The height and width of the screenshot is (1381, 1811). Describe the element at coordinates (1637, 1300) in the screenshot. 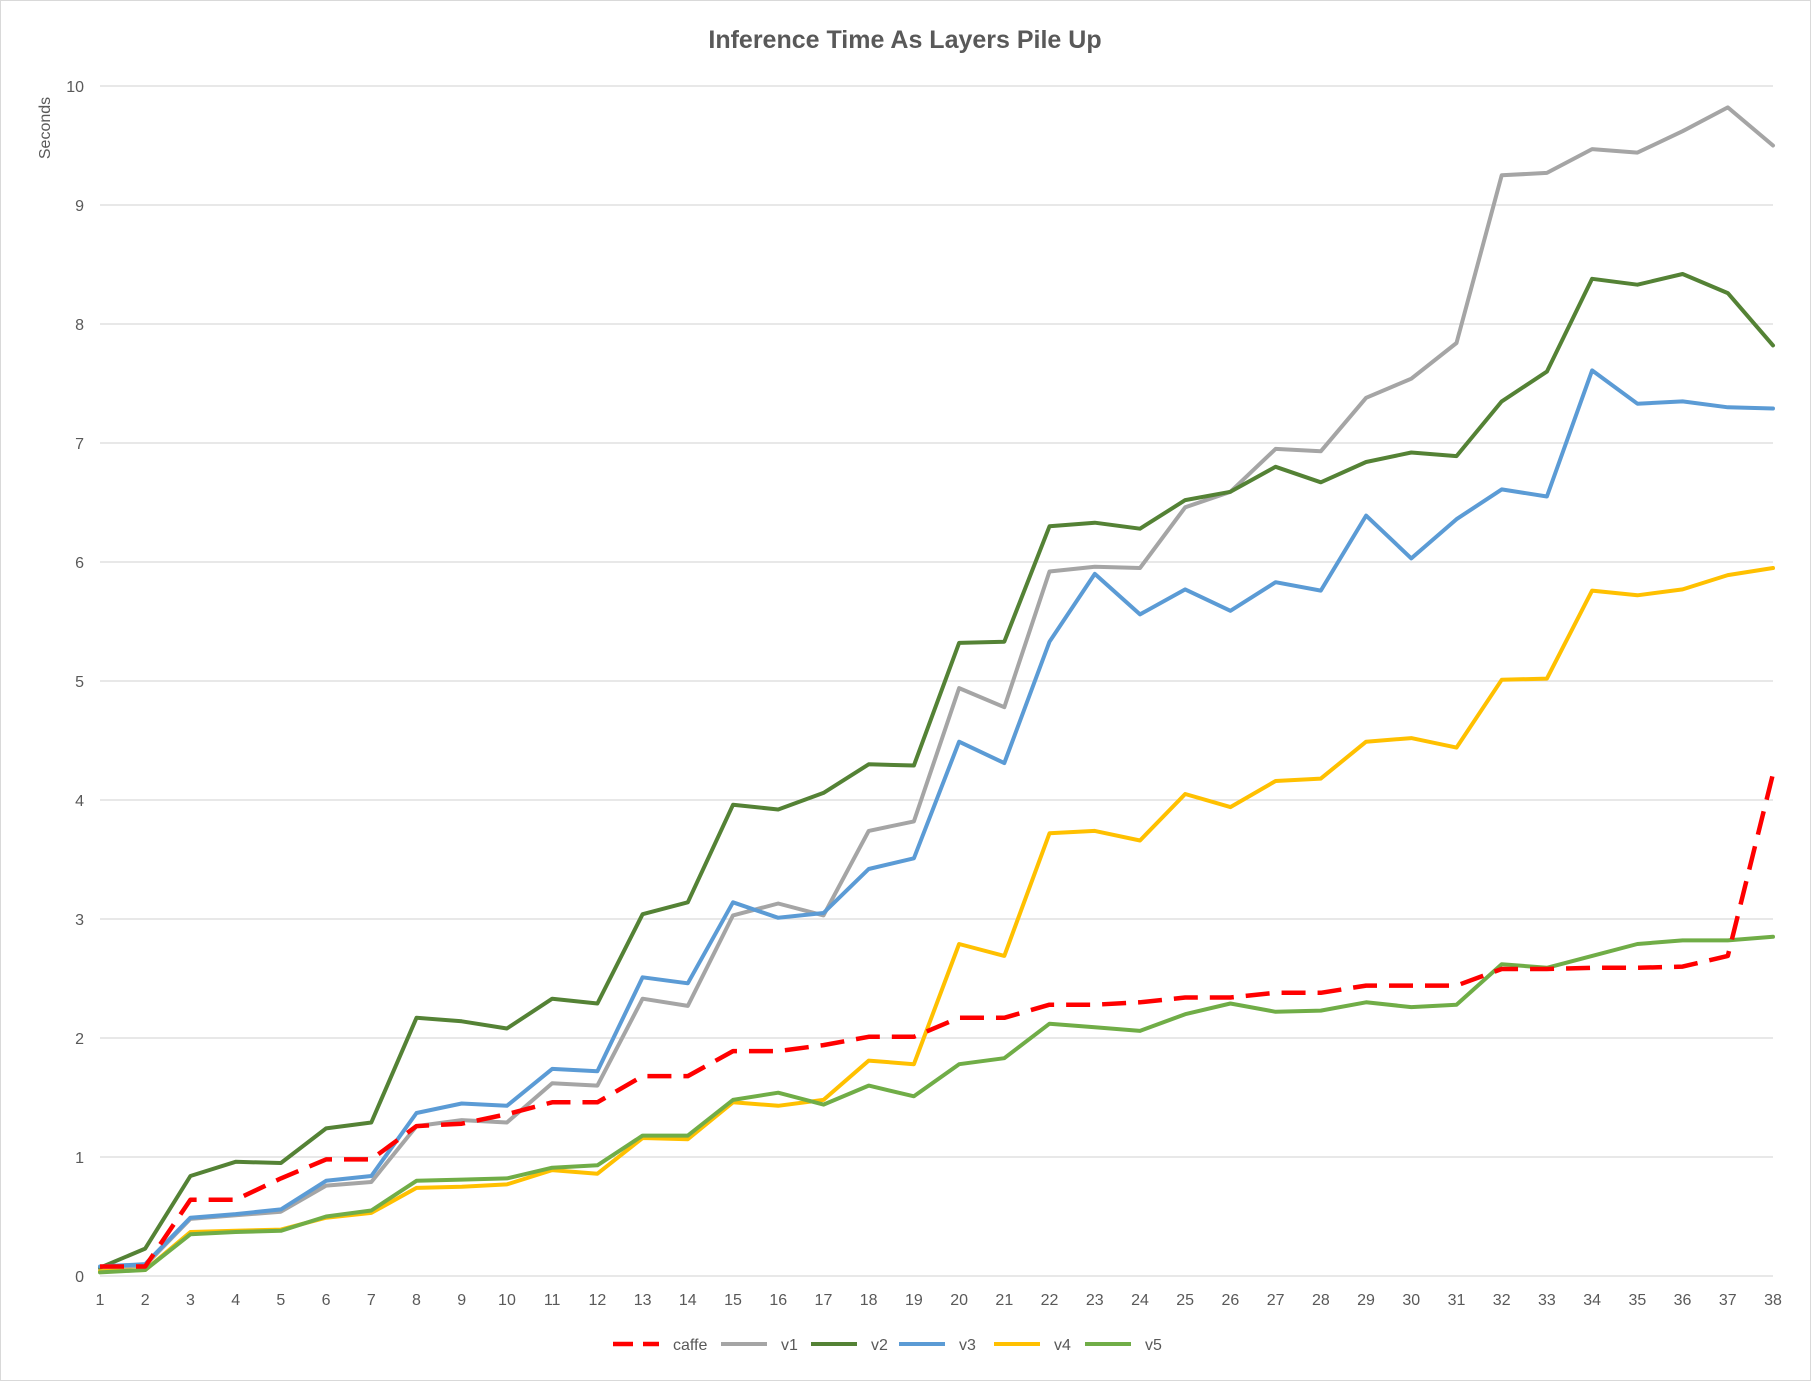

I see `x-tick-label: 35` at that location.